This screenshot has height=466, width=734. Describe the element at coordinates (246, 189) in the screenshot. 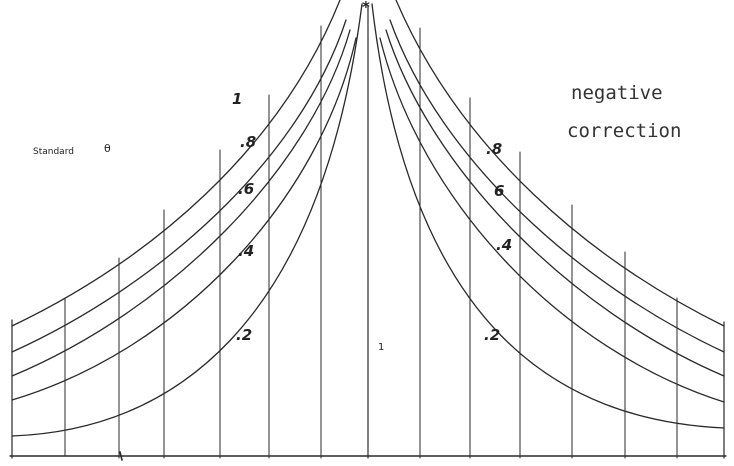

I see `curve-label-left-06: .6` at that location.